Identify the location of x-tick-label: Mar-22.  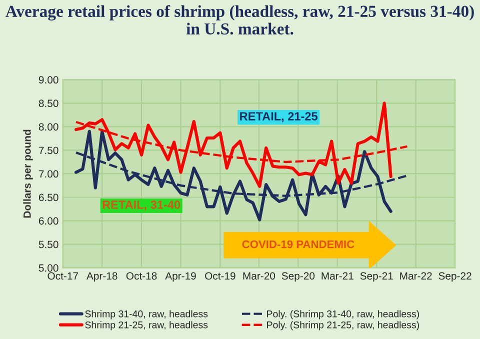
(416, 276).